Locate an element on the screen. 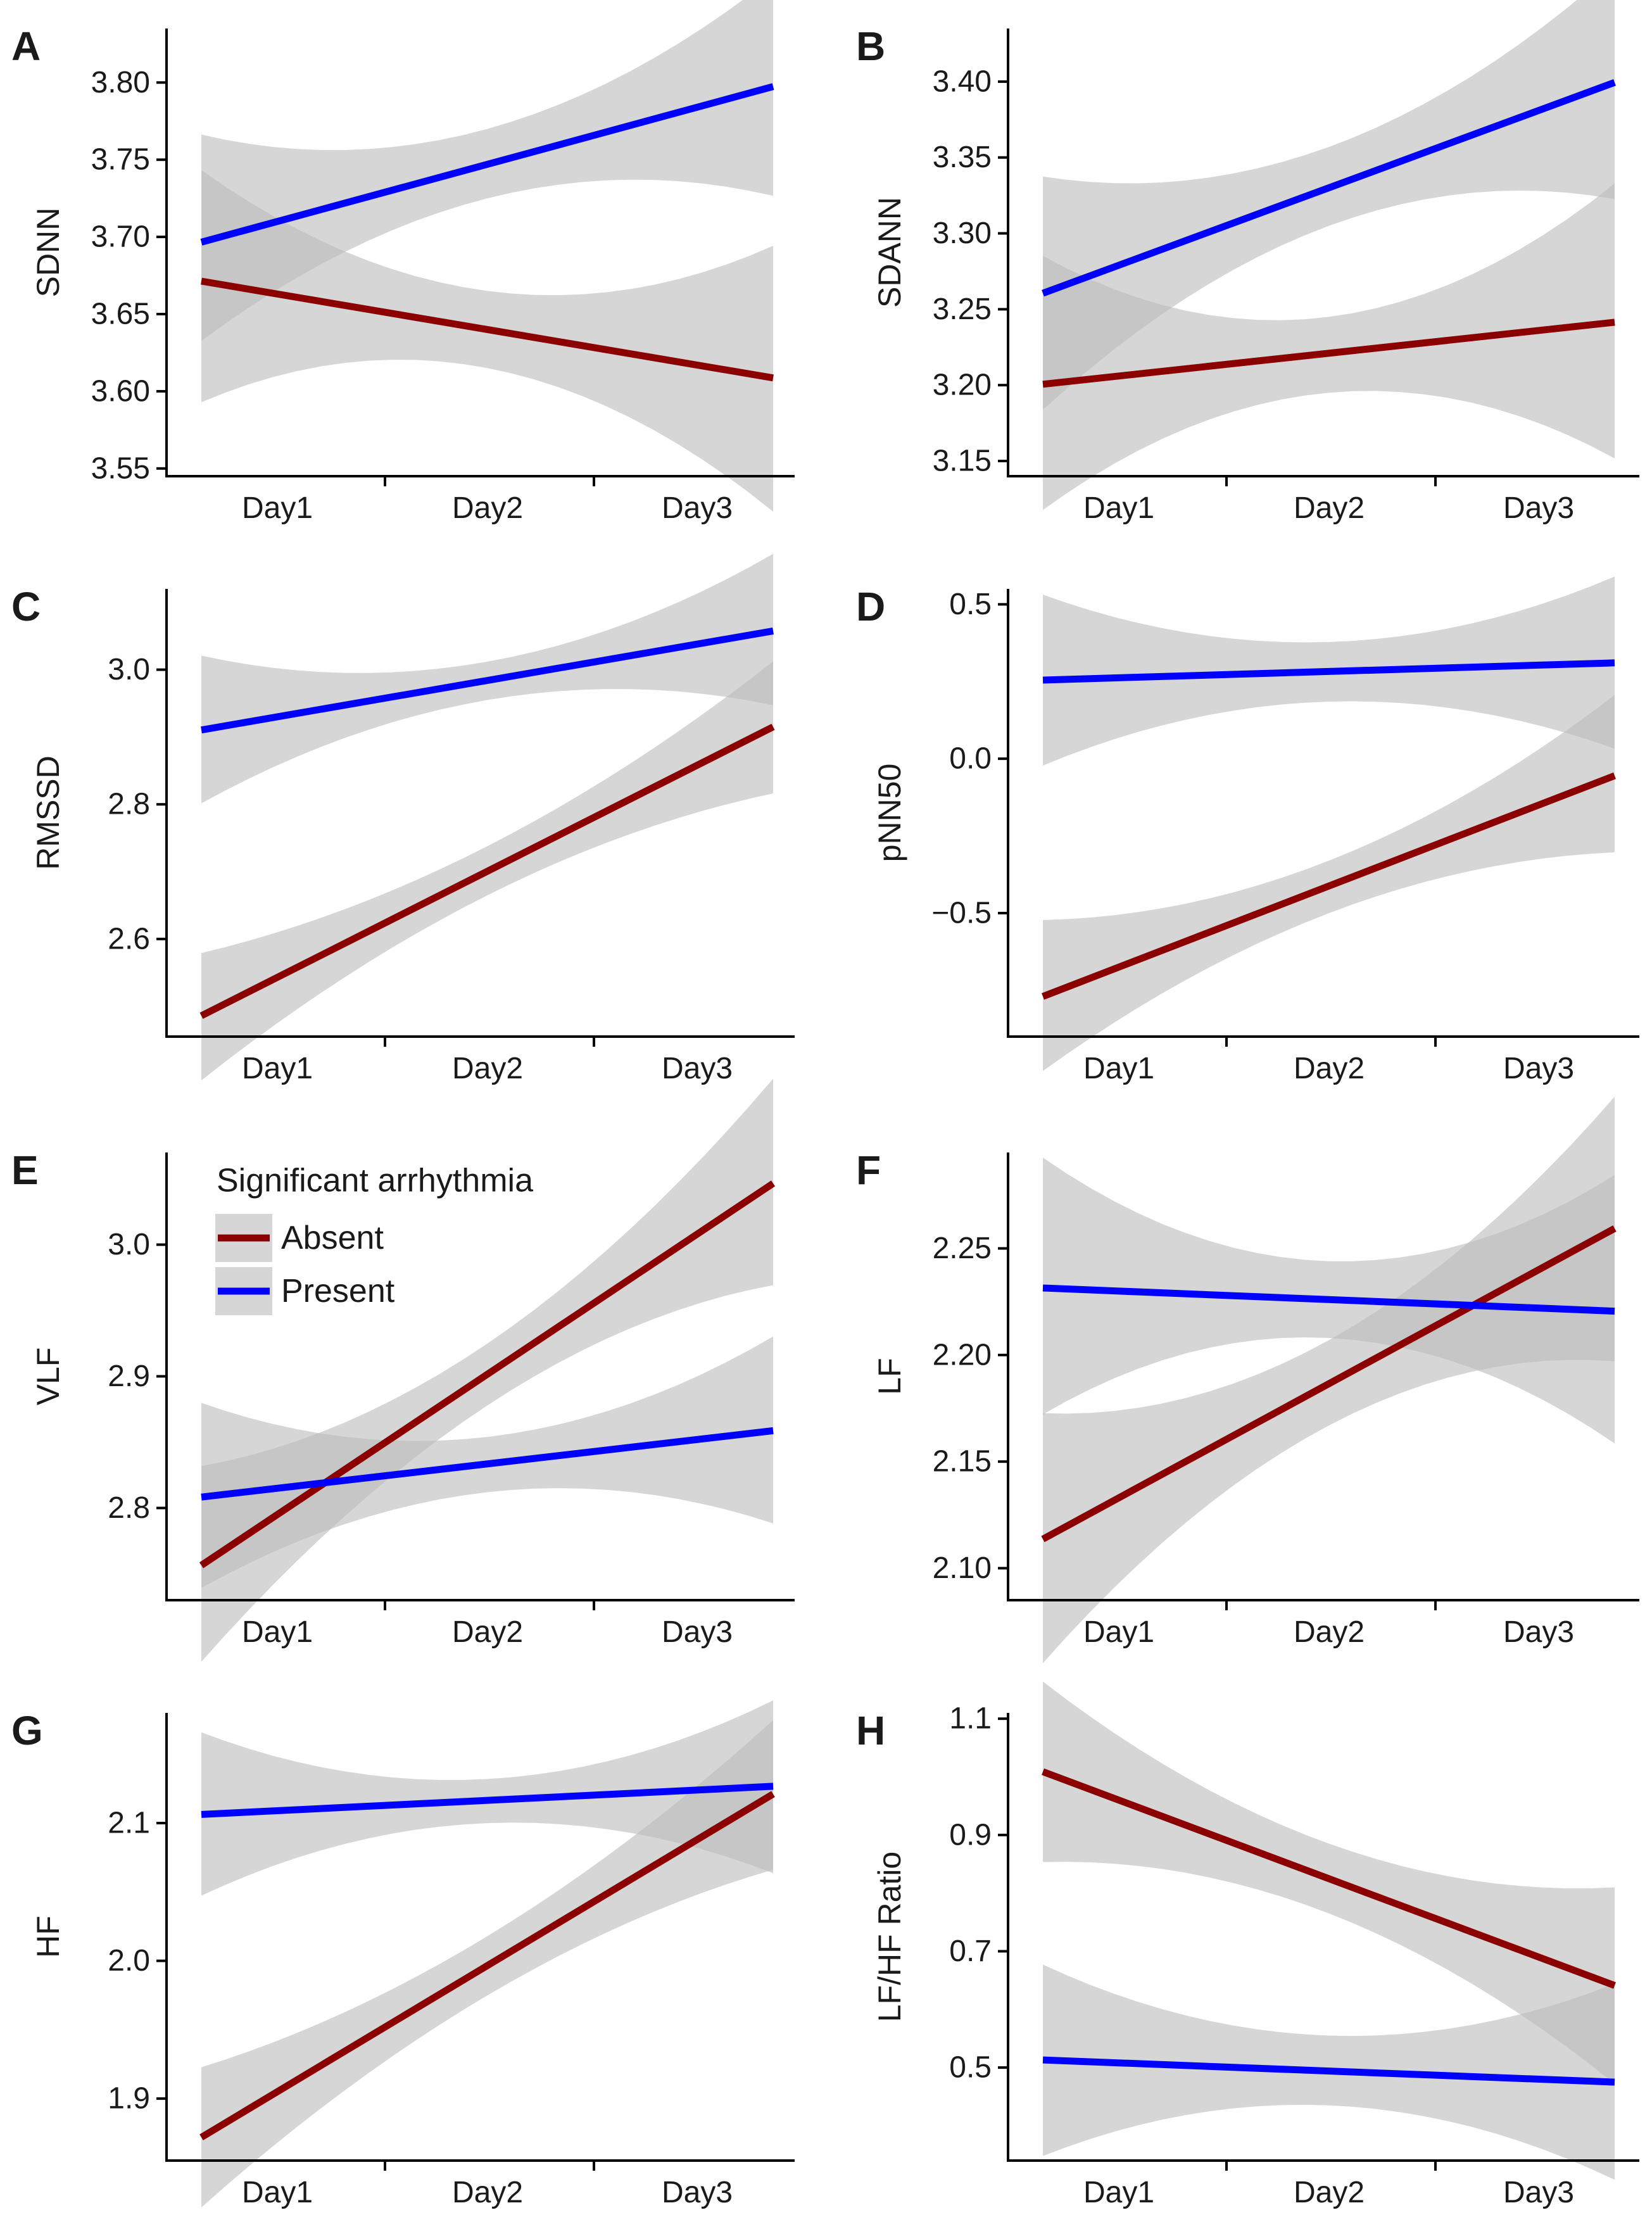  y-axis-title: VLF is located at coordinates (48, 1377).